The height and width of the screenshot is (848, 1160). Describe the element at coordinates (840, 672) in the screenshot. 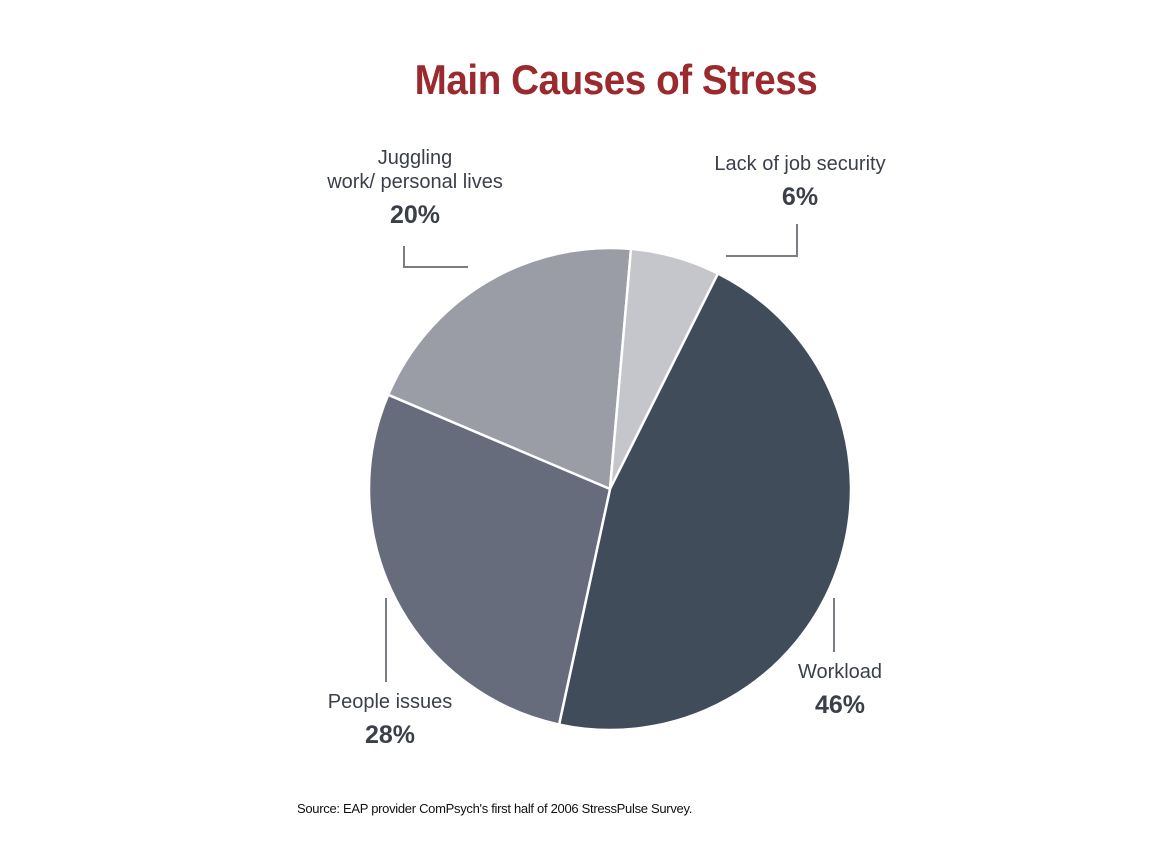

I see `slice-name-workload: Workload` at that location.